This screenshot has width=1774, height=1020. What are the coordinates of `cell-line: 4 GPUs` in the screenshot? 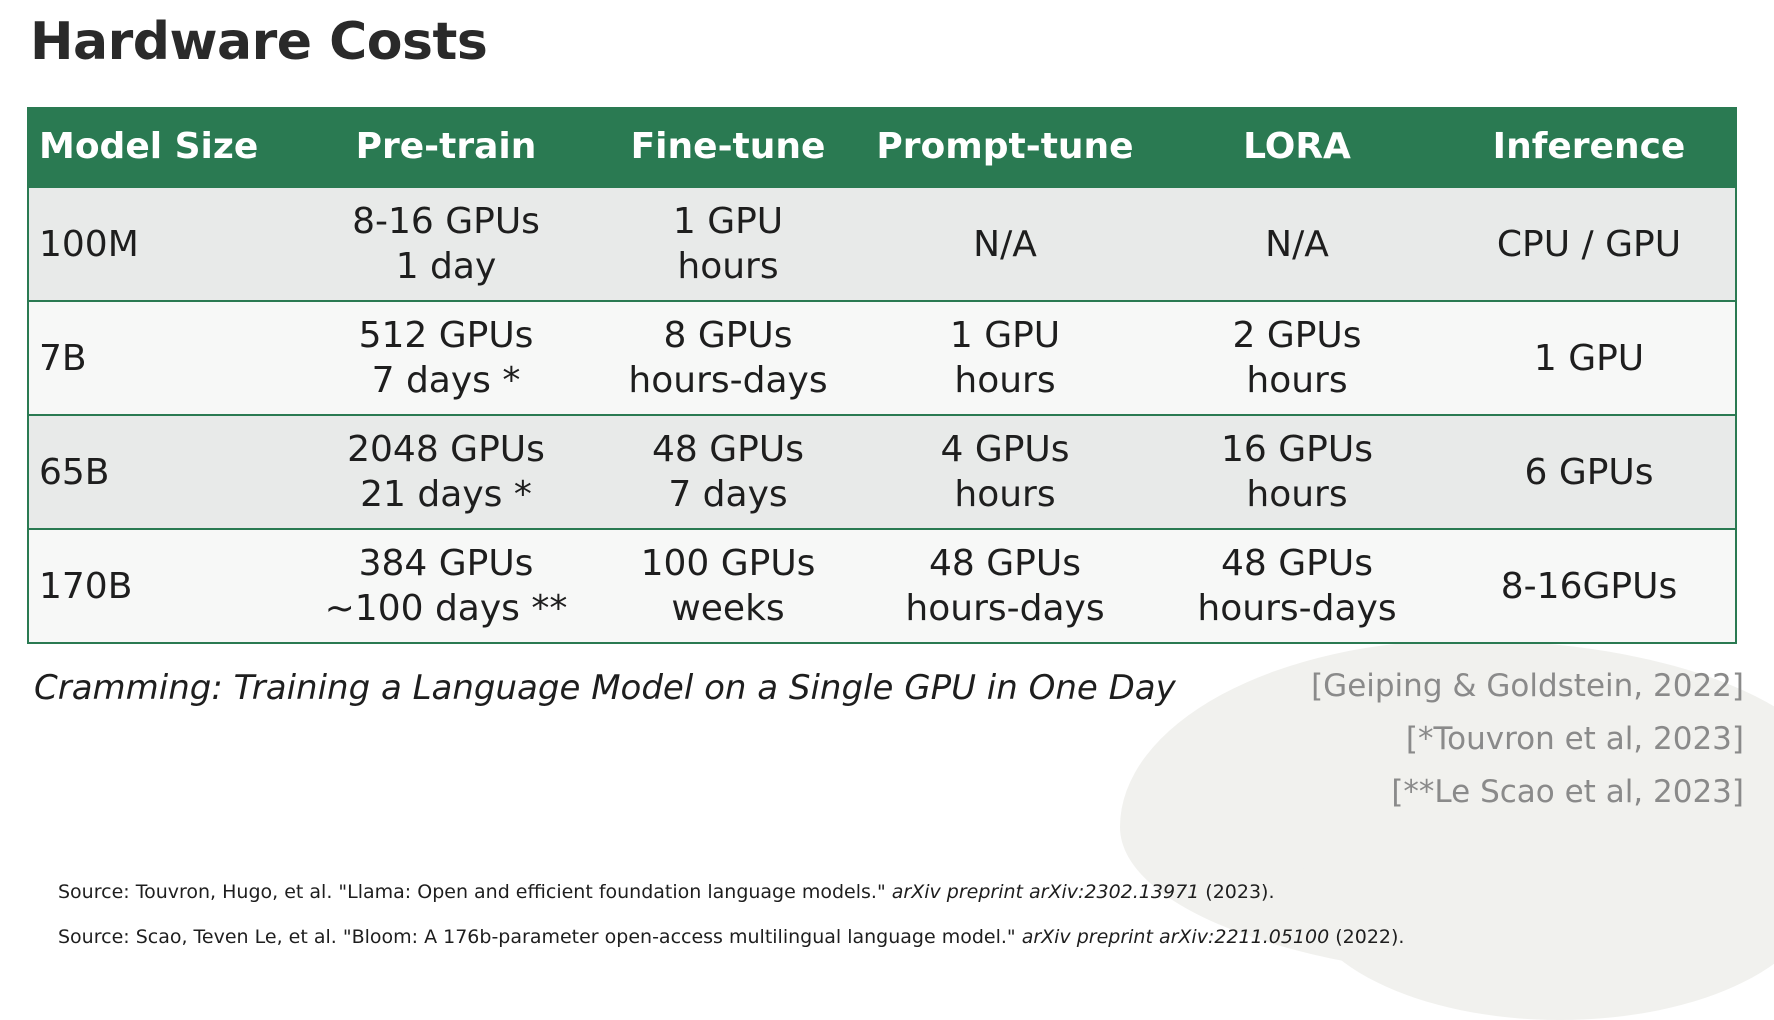 It's located at (1005, 449).